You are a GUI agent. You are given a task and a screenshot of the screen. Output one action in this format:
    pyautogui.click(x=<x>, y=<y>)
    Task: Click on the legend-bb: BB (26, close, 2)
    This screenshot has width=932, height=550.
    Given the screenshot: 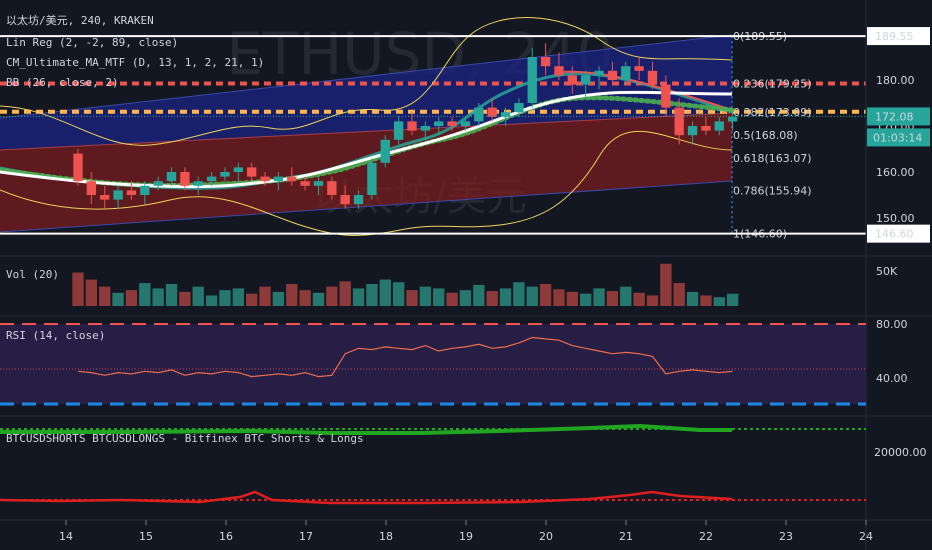 What is the action you would take?
    pyautogui.click(x=62, y=82)
    